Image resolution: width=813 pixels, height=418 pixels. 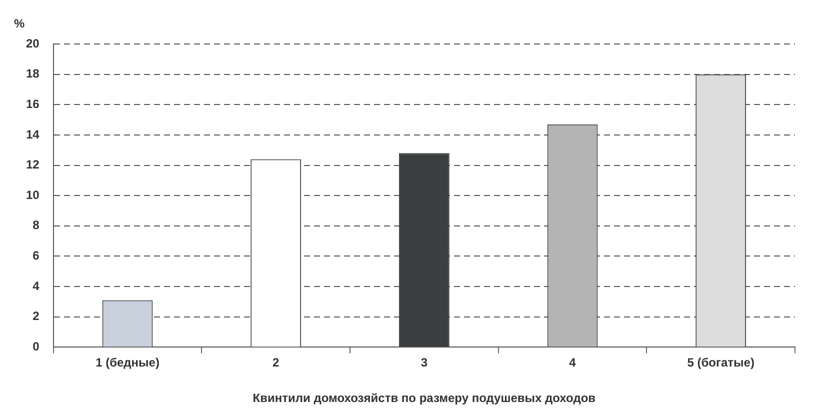 What do you see at coordinates (36, 285) in the screenshot?
I see `y-tick-label: 4` at bounding box center [36, 285].